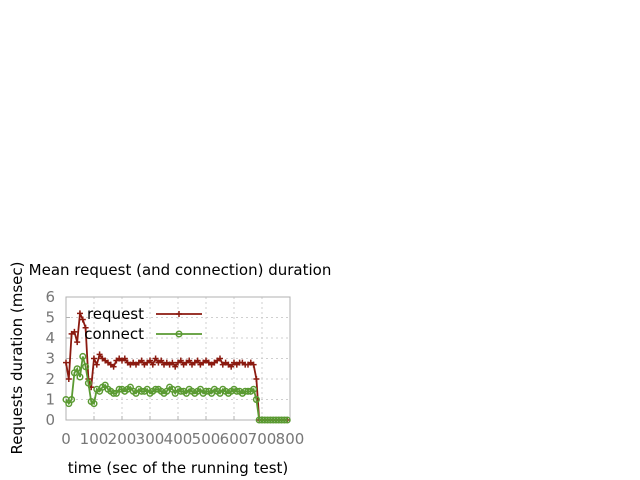 Image resolution: width=640 pixels, height=480 pixels. What do you see at coordinates (50, 297) in the screenshot?
I see `y-tick-label: 6` at bounding box center [50, 297].